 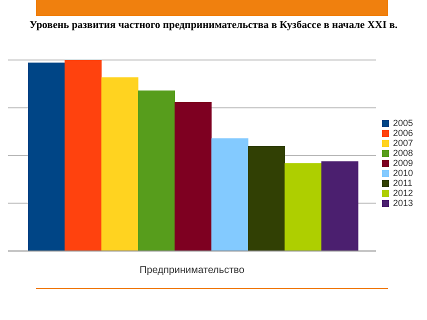 I want to click on legend-label: 2008, so click(x=402, y=153).